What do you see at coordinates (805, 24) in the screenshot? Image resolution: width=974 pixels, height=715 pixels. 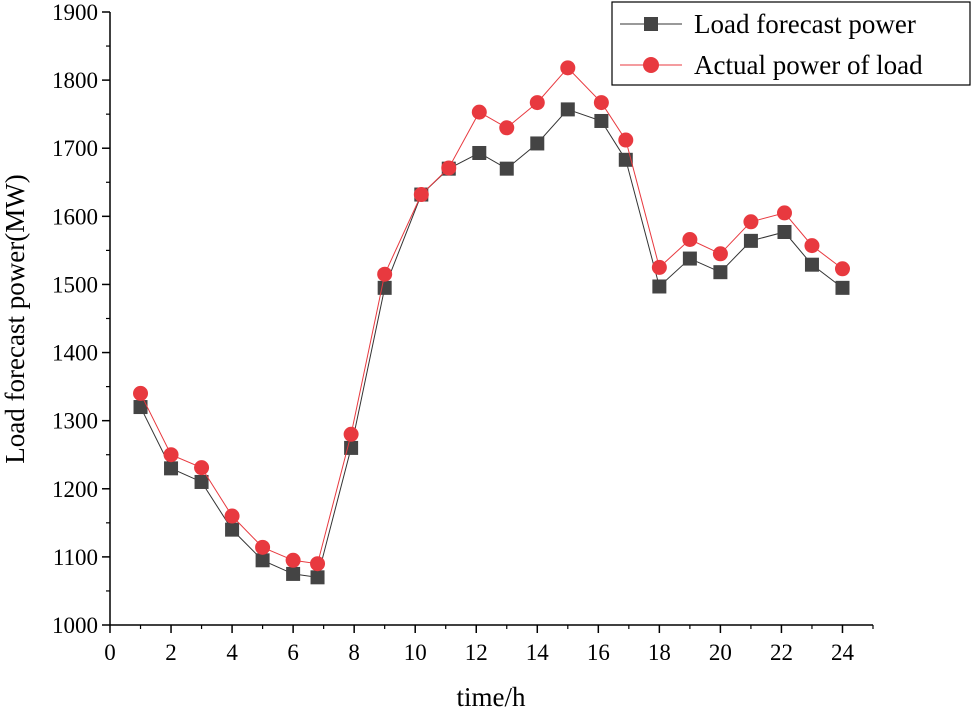 I see `legend-label-forecast: Load forecast power` at bounding box center [805, 24].